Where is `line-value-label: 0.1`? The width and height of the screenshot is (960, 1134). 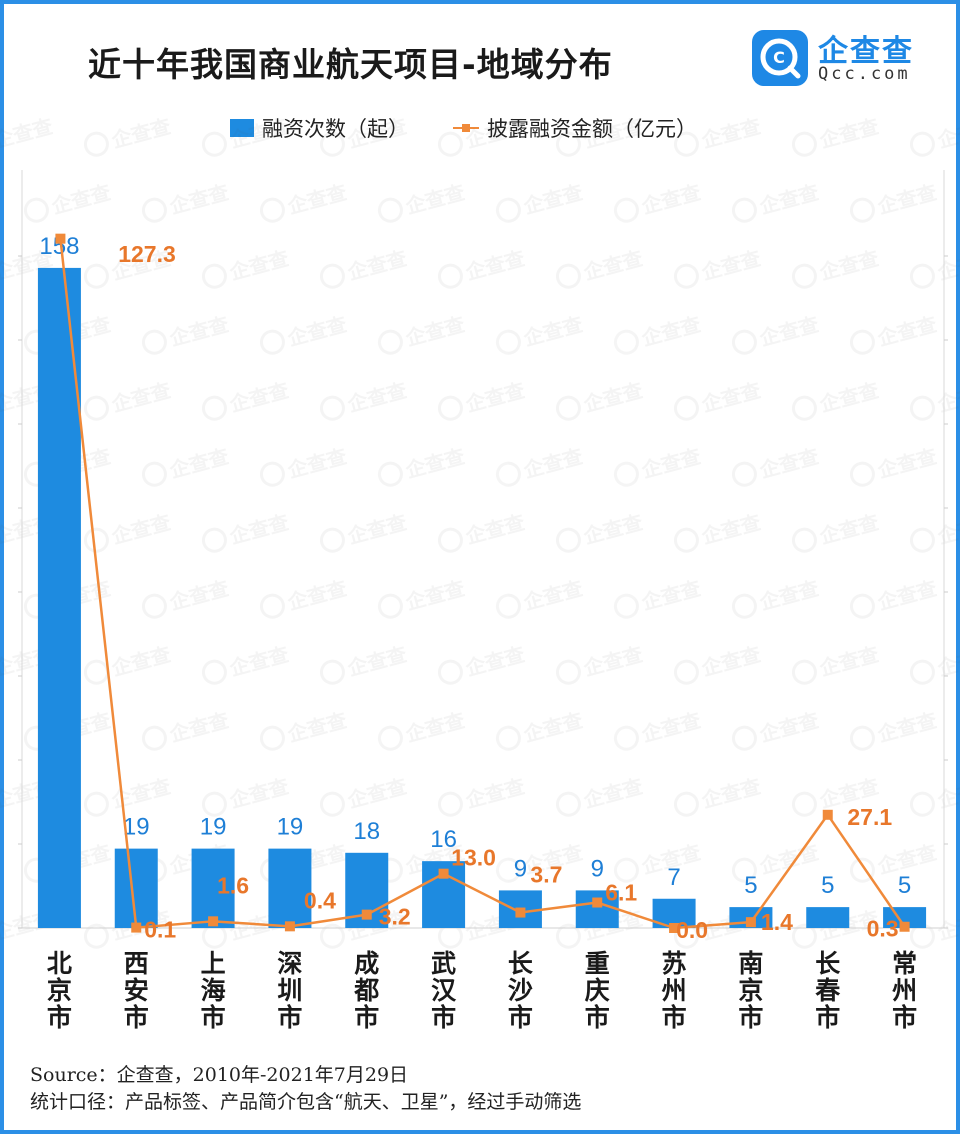
line-value-label: 0.1 is located at coordinates (160, 930).